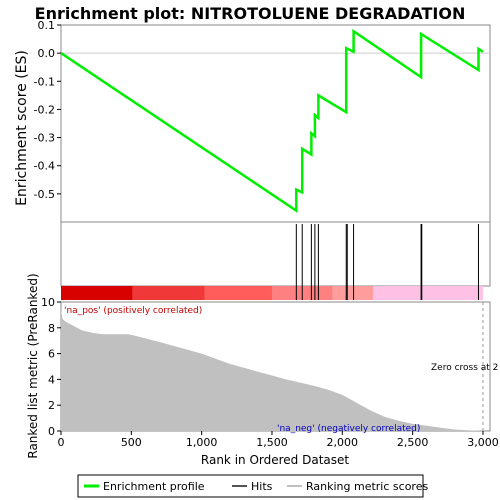 The width and height of the screenshot is (500, 500). I want to click on legend-box, so click(250, 486).